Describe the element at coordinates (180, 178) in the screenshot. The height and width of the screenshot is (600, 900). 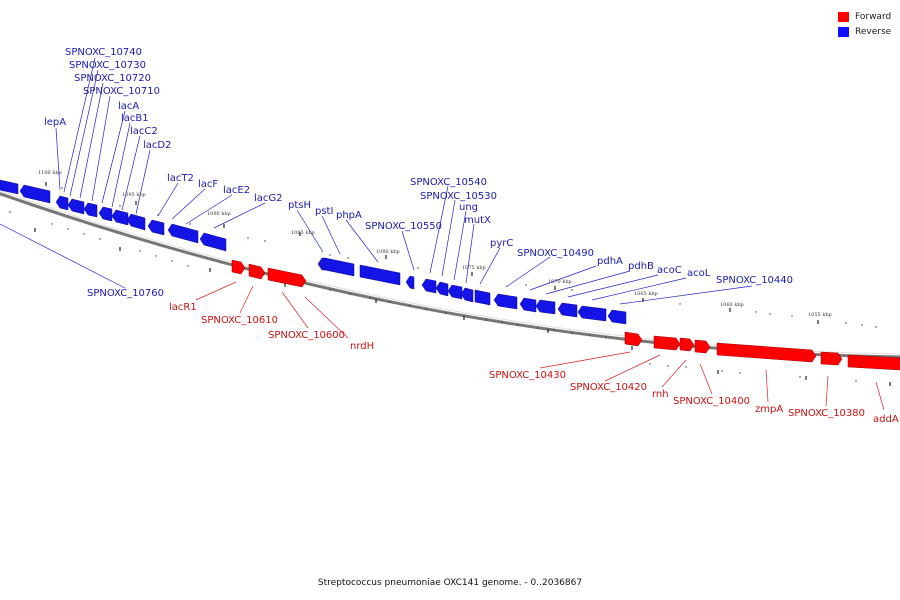
I see `gene-label: lacT2` at that location.